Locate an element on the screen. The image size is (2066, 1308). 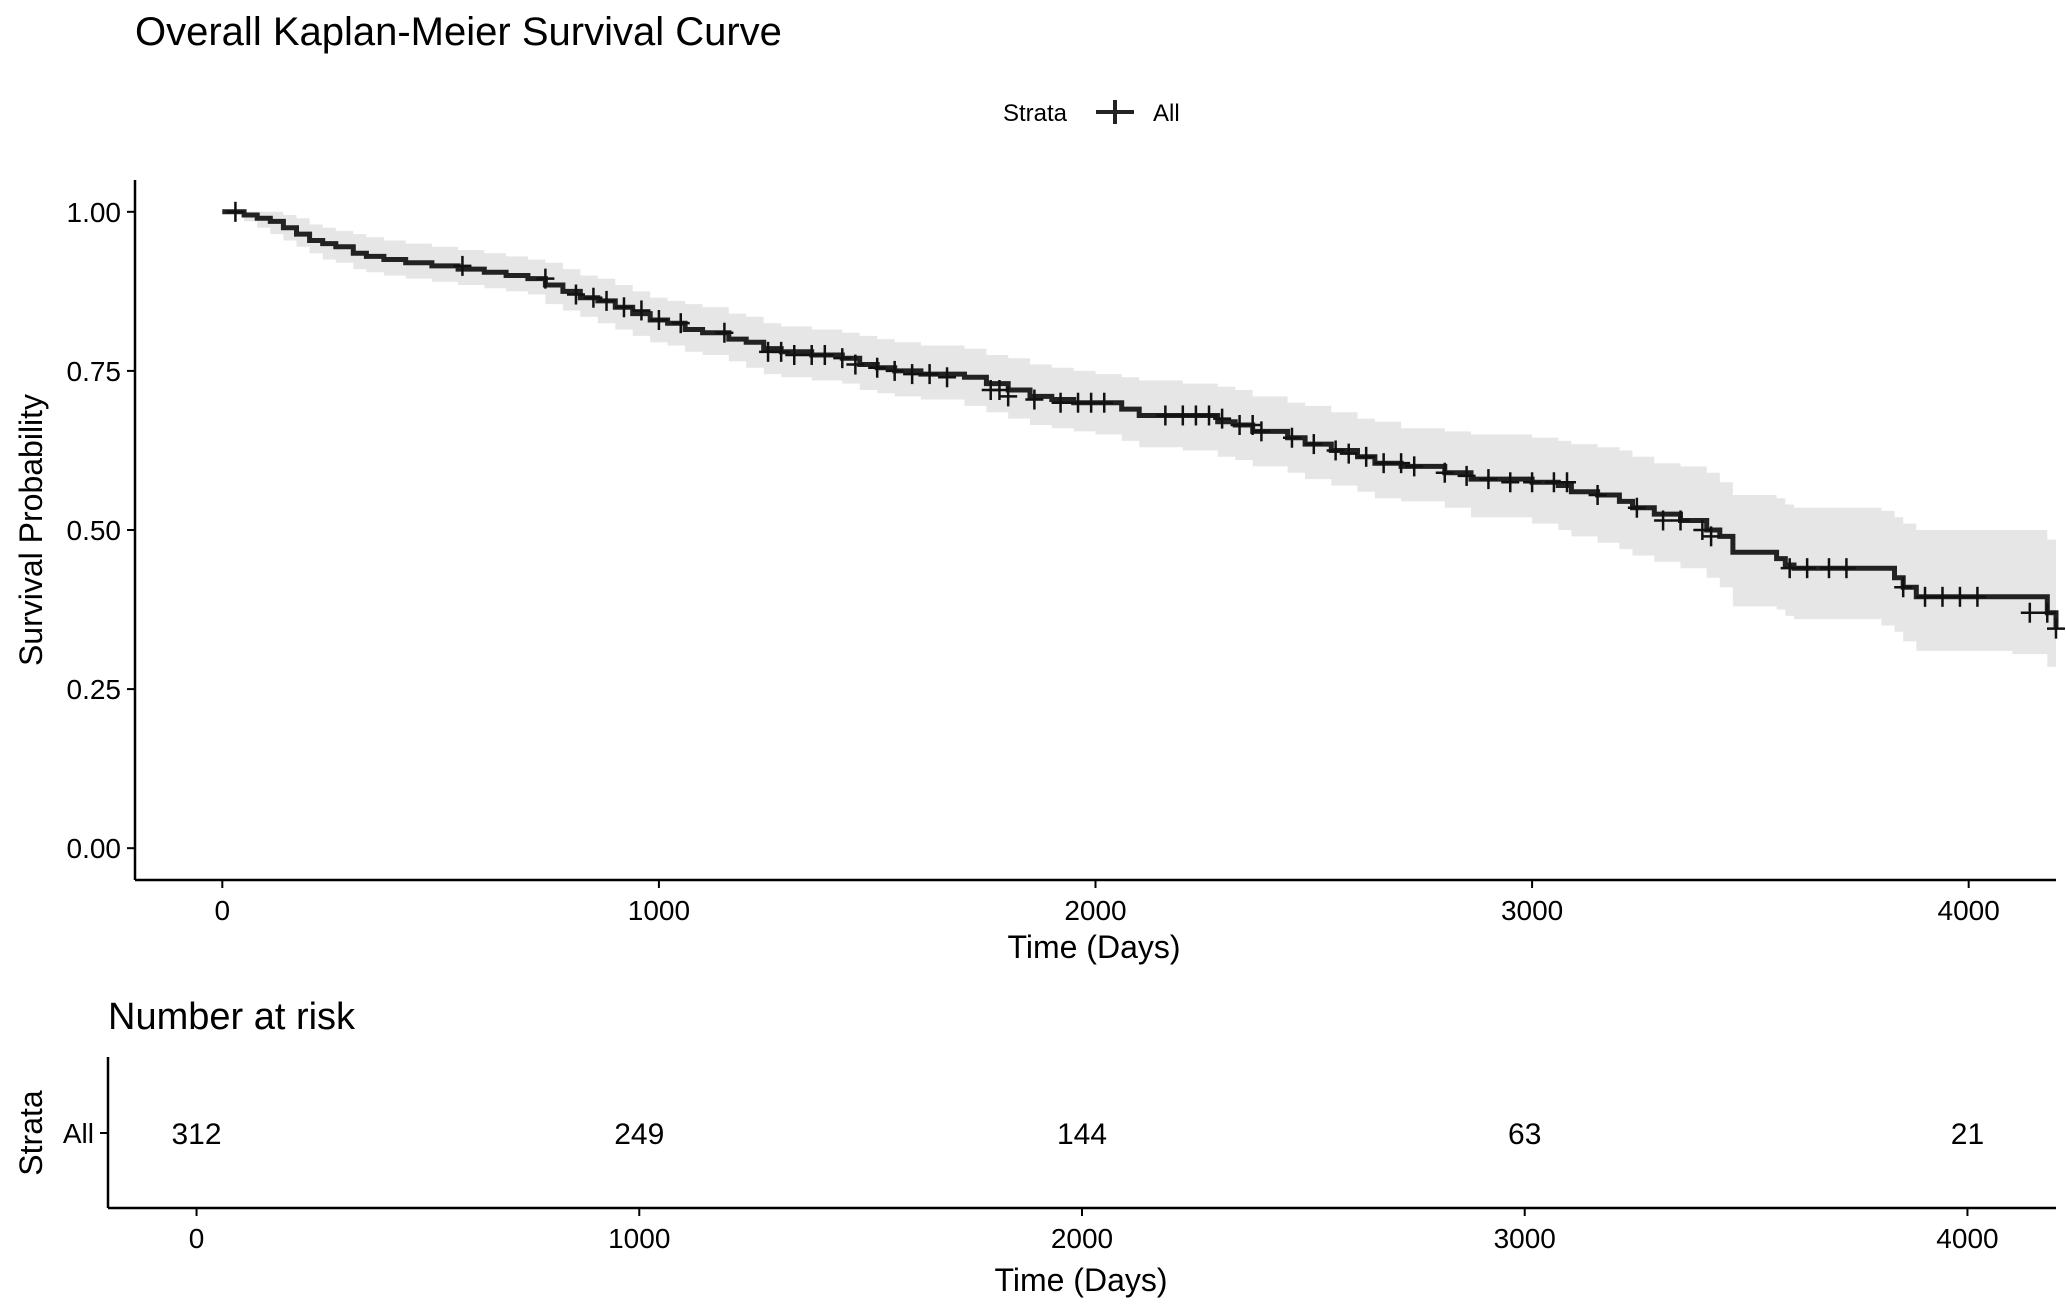
legend: Strata All is located at coordinates (1091, 113).